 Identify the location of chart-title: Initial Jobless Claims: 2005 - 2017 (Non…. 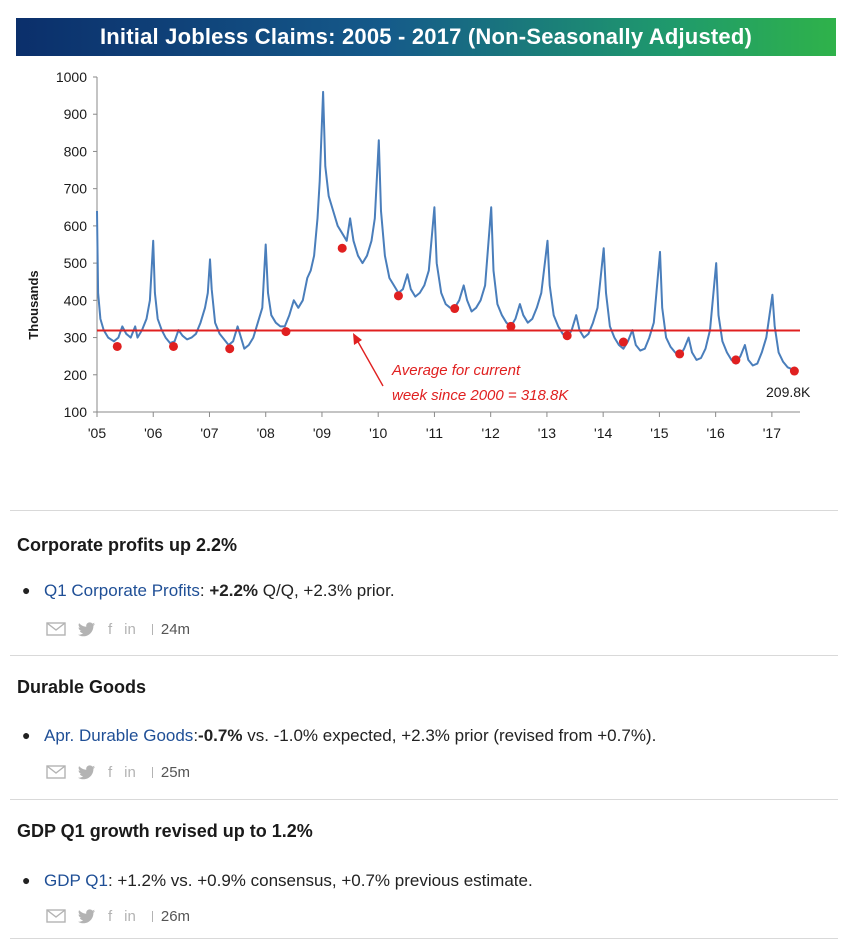
(426, 37).